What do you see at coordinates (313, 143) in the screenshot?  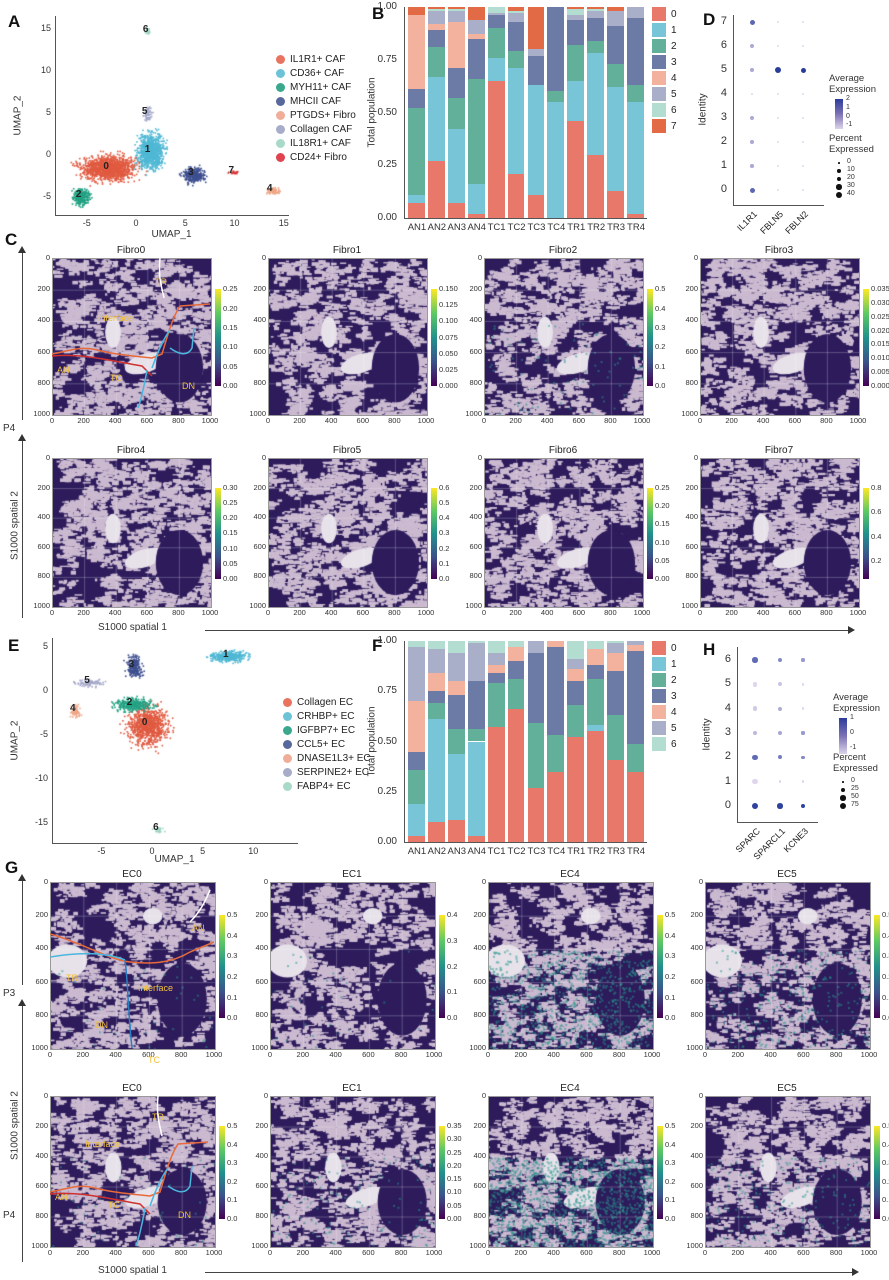 I see `legend-item: IL18R1+ CAF` at bounding box center [313, 143].